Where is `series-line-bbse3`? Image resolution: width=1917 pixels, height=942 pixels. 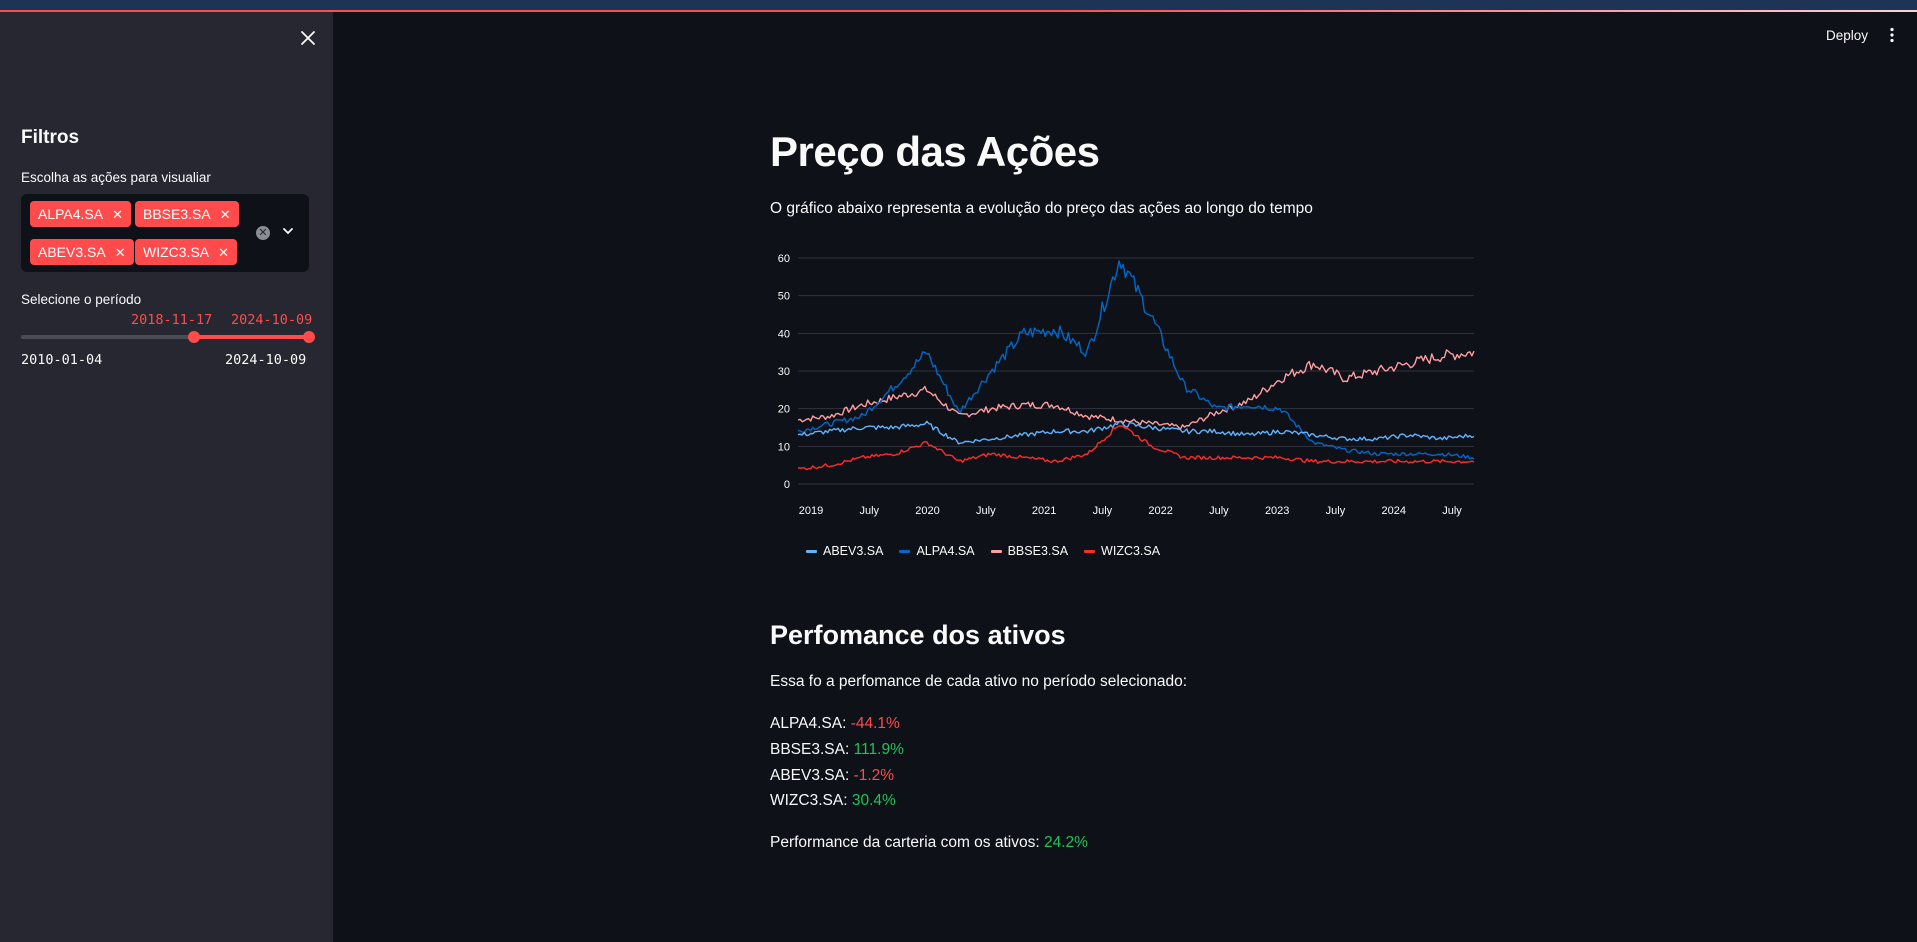
series-line-bbse3 is located at coordinates (1136, 389).